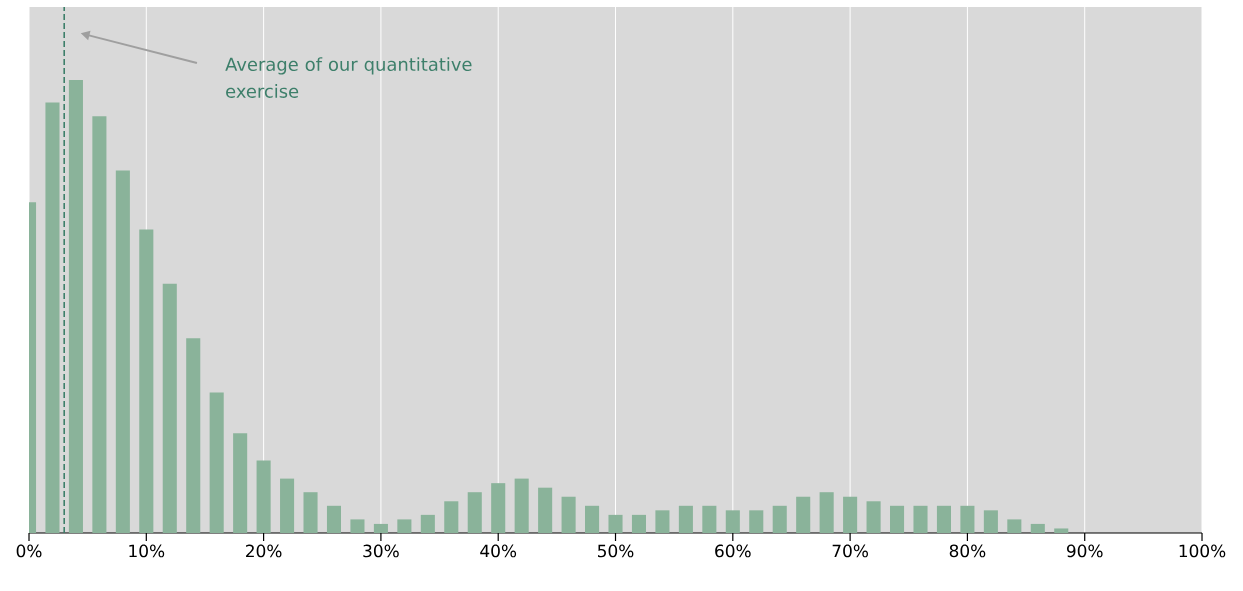 Image resolution: width=1243 pixels, height=591 pixels. I want to click on x-tick-label: 40%, so click(498, 551).